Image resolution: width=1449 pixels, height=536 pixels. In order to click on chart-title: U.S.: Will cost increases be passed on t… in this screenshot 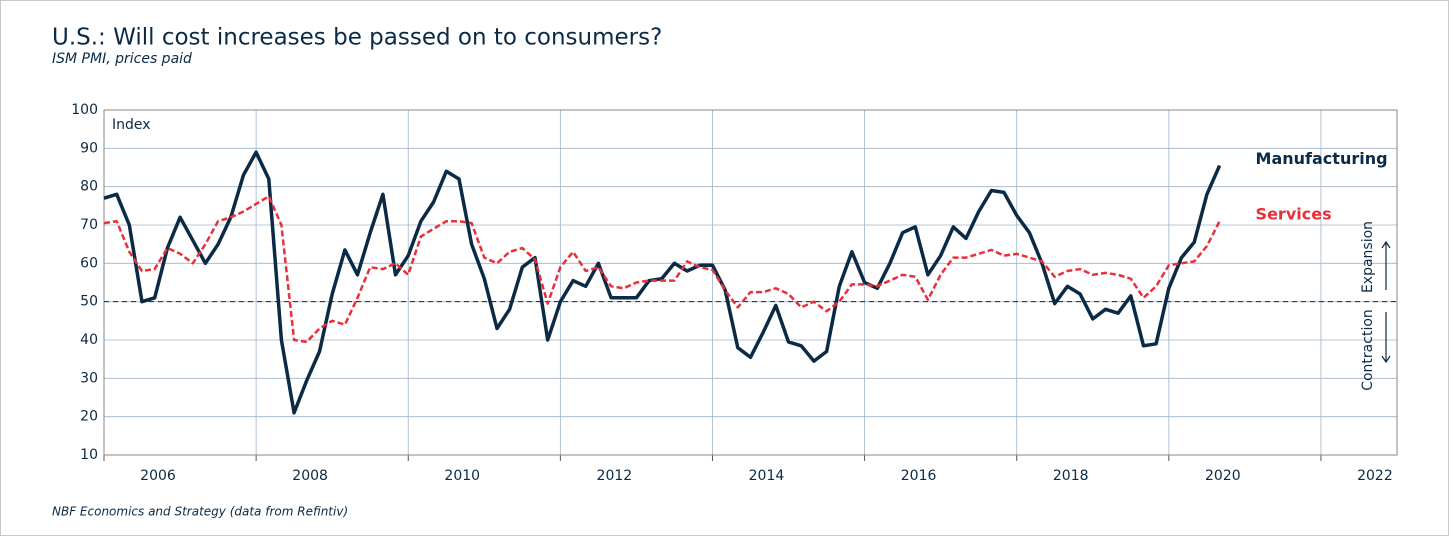, I will do `click(357, 38)`.